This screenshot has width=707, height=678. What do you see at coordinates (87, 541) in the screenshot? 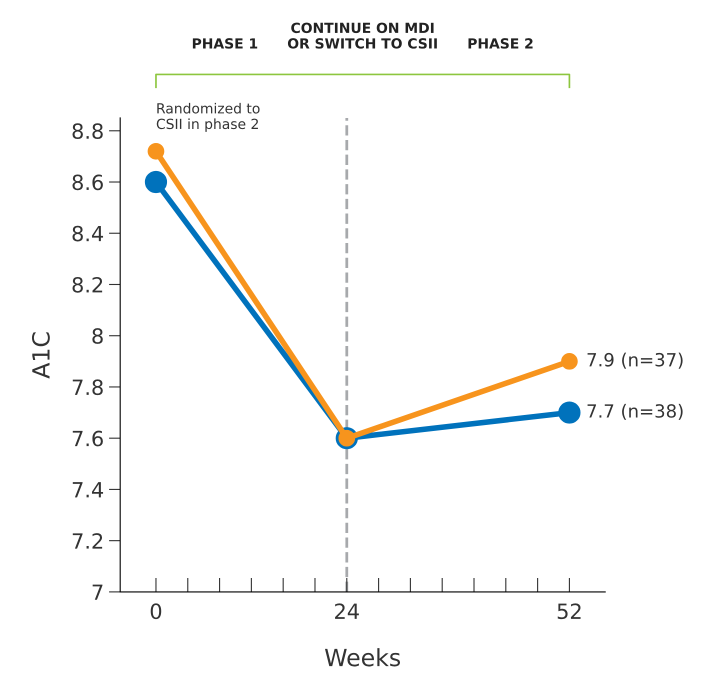
I see `y-tick-label: 7.2` at bounding box center [87, 541].